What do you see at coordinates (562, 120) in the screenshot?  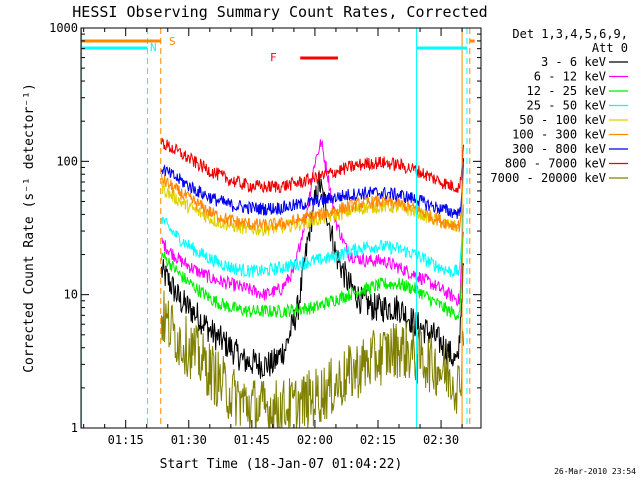 I see `legend-label: 50 - 100 keV` at bounding box center [562, 120].